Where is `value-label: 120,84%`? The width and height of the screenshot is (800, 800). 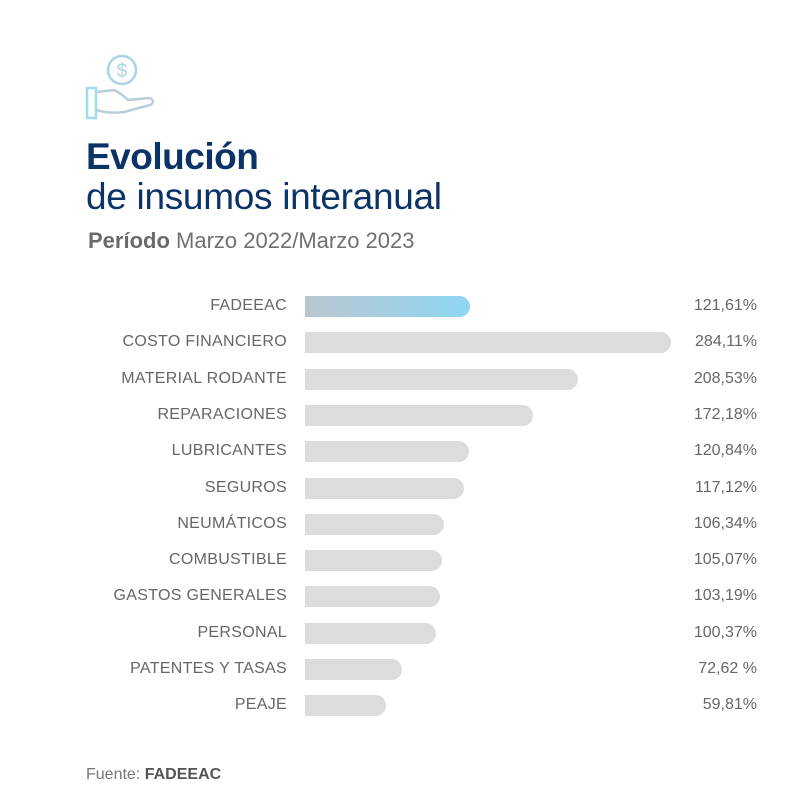 value-label: 120,84% is located at coordinates (725, 451).